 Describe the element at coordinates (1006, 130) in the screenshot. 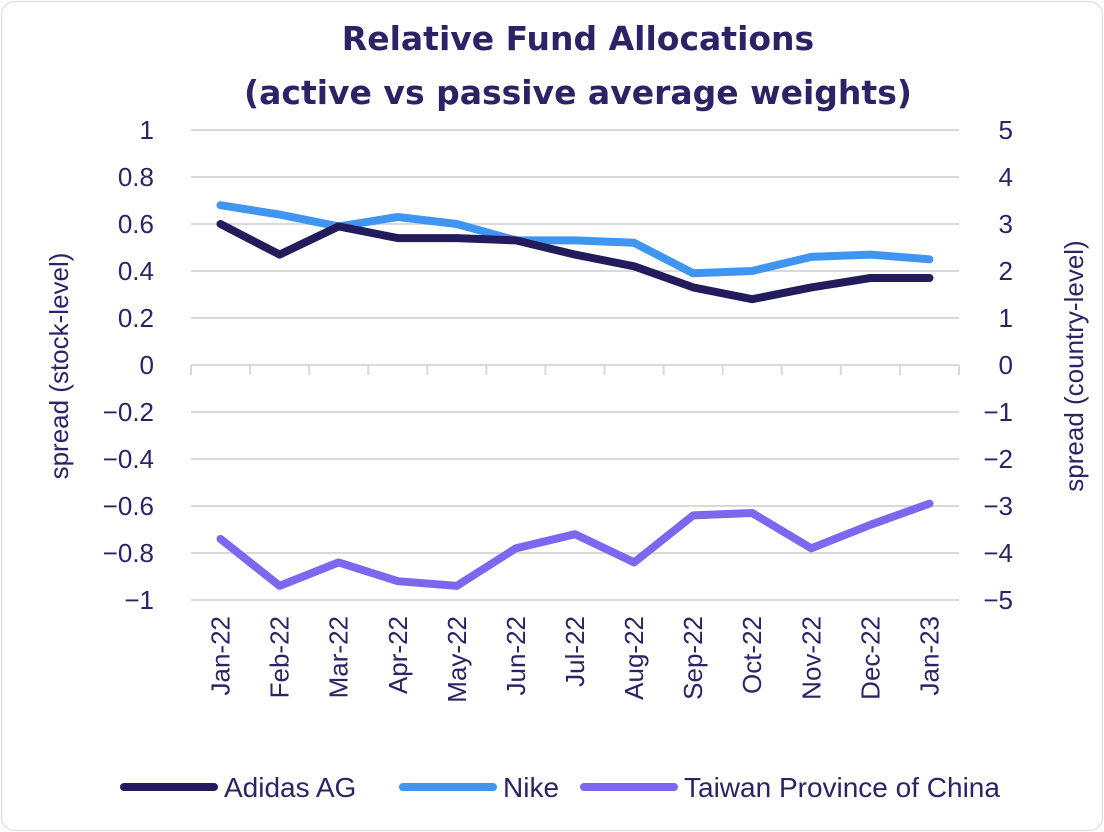

I see `y-tick-label-right: 5` at that location.